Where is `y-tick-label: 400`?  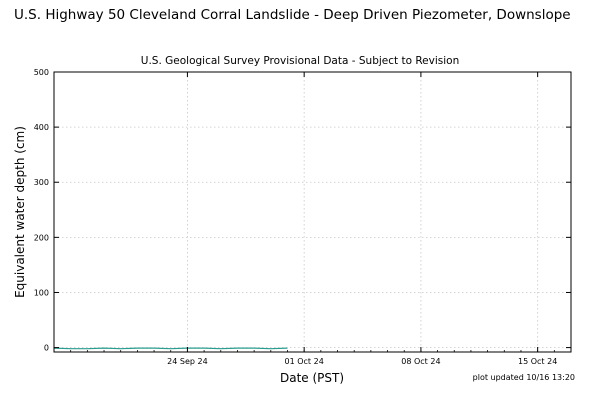
y-tick-label: 400 is located at coordinates (41, 127).